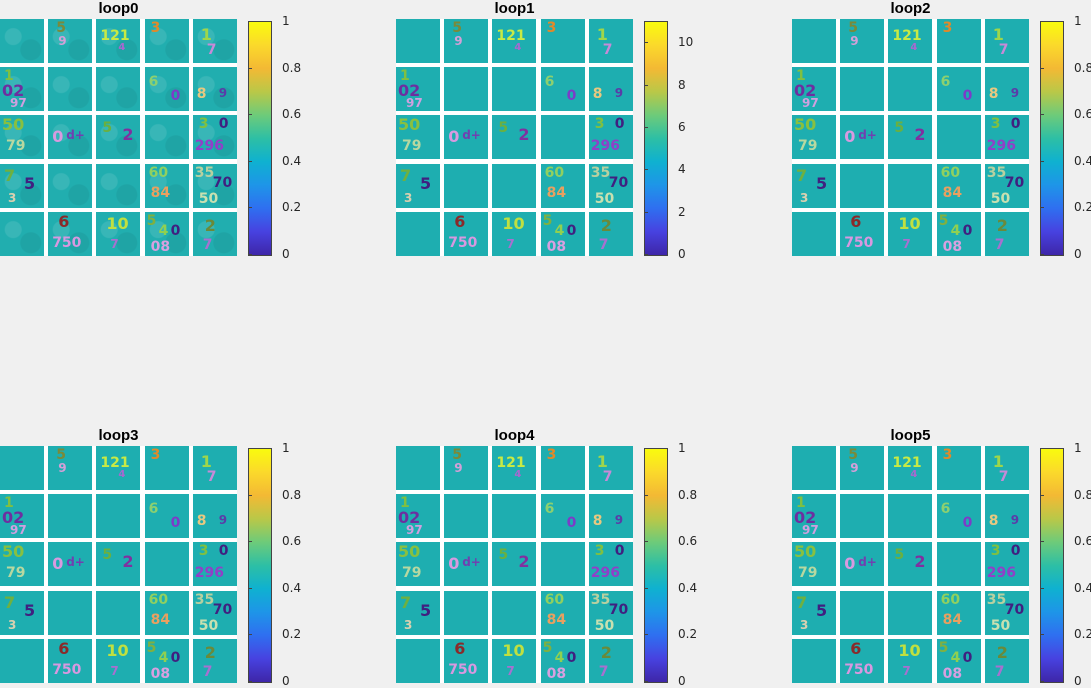  Describe the element at coordinates (554, 599) in the screenshot. I see `digit-stroke: 60` at that location.